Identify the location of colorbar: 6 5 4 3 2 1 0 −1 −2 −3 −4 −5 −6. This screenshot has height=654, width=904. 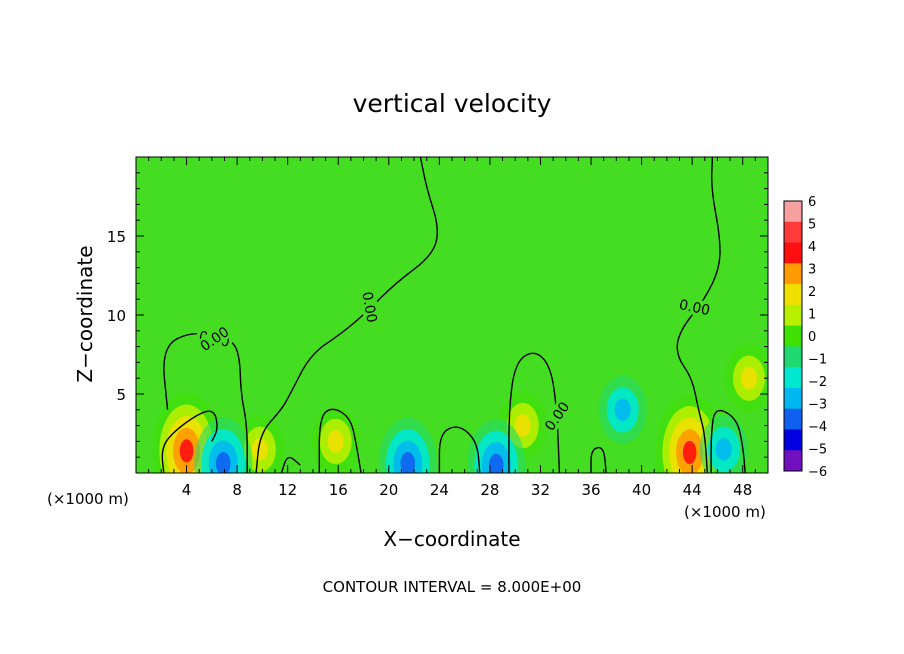
(805, 337).